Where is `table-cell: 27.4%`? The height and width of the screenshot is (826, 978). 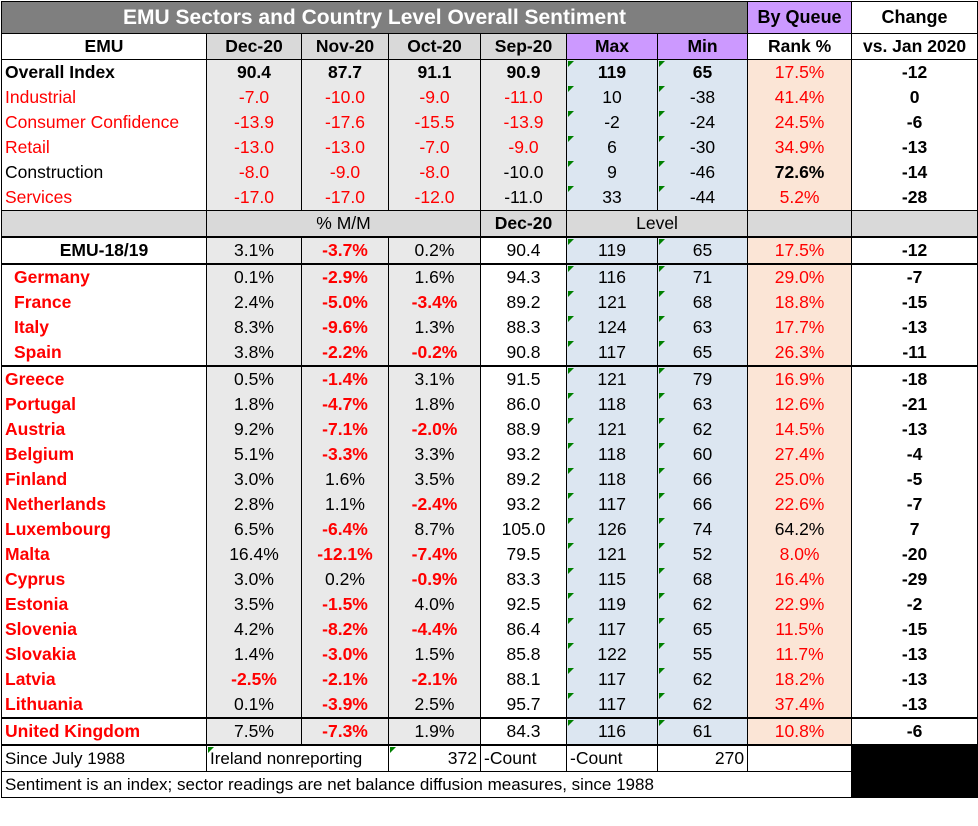 table-cell: 27.4% is located at coordinates (800, 454).